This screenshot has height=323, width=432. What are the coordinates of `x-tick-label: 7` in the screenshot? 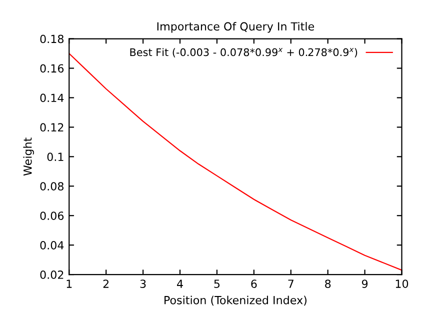 It's located at (291, 284).